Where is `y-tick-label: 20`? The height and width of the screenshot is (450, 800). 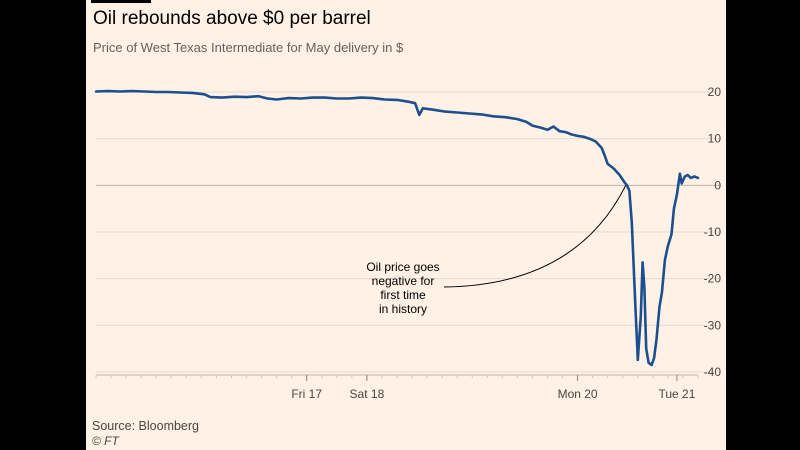
y-tick-label: 20 is located at coordinates (715, 92).